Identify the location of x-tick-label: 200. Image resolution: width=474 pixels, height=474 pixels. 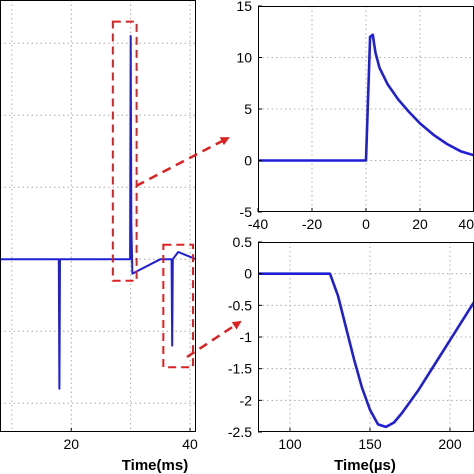
(450, 444).